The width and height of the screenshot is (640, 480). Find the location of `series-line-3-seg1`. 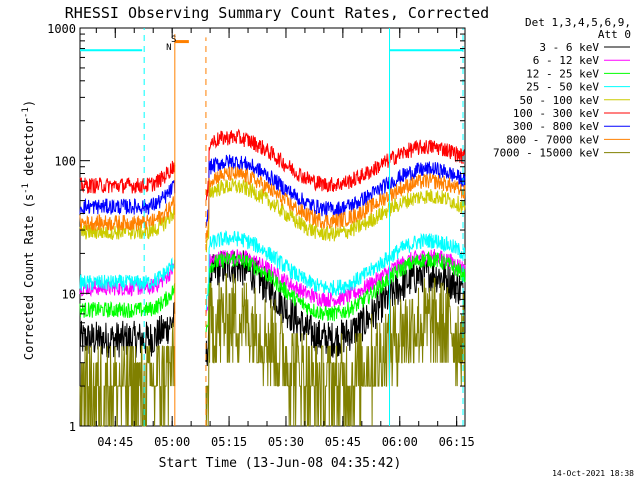

series-line-3-seg1 is located at coordinates (127, 301).